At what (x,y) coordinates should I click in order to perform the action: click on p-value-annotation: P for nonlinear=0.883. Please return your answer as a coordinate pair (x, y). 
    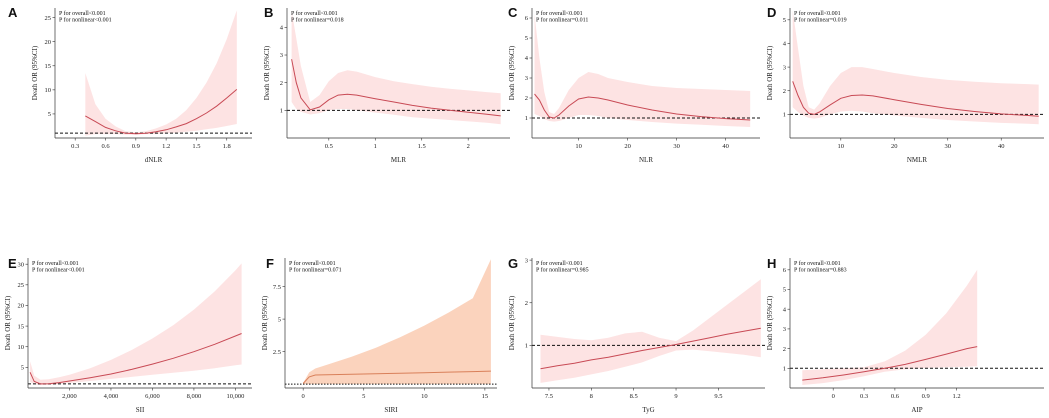
    Looking at the image, I should click on (820, 270).